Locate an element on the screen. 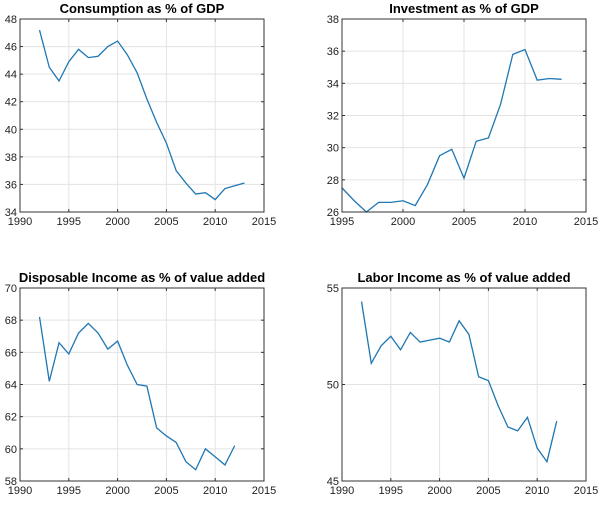  y-tick-label: 45 is located at coordinates (333, 482).